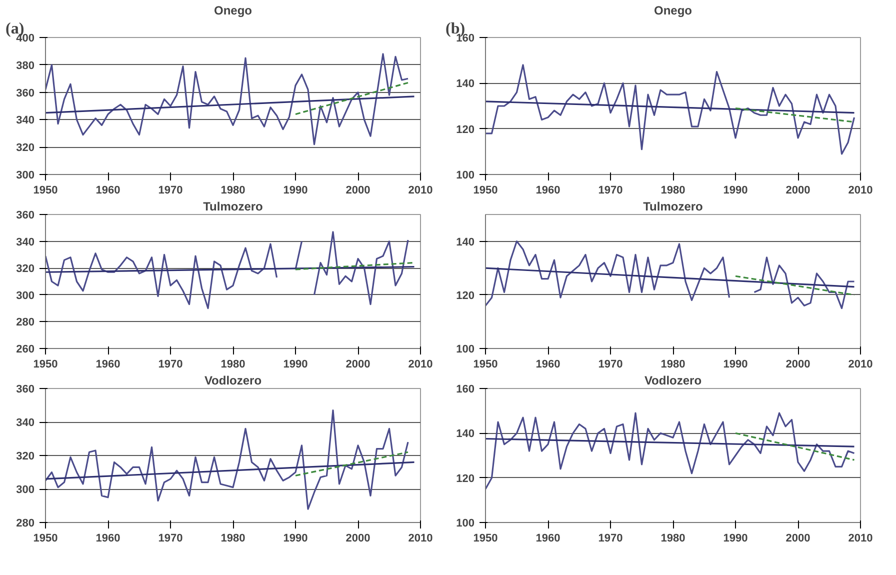 The height and width of the screenshot is (575, 896). Describe the element at coordinates (465, 390) in the screenshot. I see `y-tick-label: 160` at that location.